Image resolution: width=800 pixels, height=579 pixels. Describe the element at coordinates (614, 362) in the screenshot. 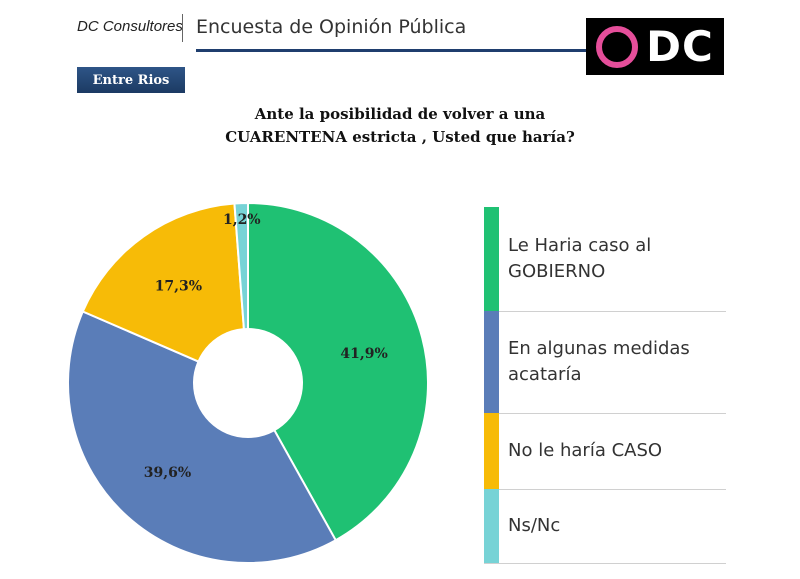

I see `legend-label: En algunas medidas acataría` at that location.